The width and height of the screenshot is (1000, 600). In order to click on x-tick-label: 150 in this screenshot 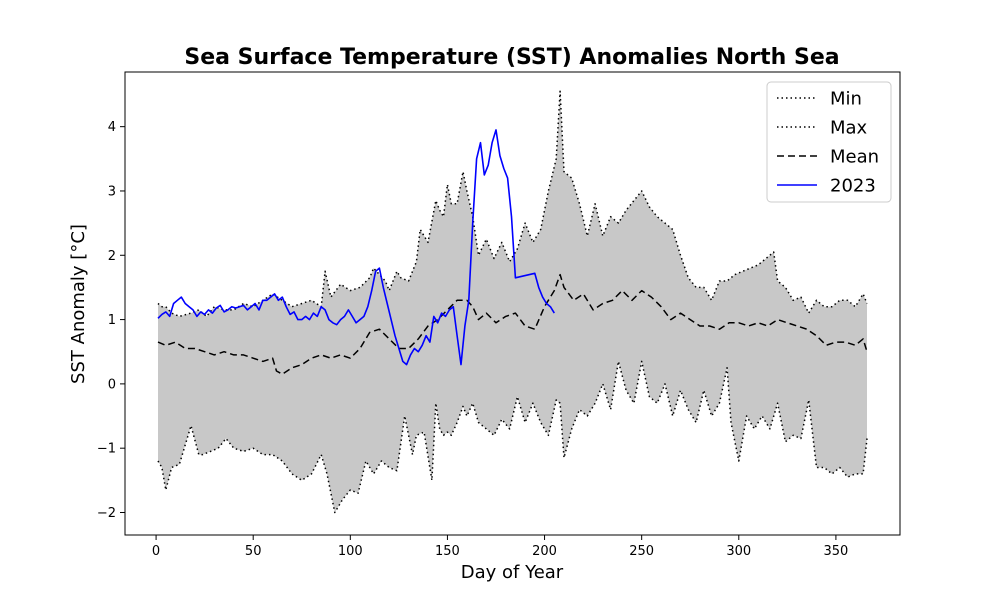, I will do `click(447, 551)`.